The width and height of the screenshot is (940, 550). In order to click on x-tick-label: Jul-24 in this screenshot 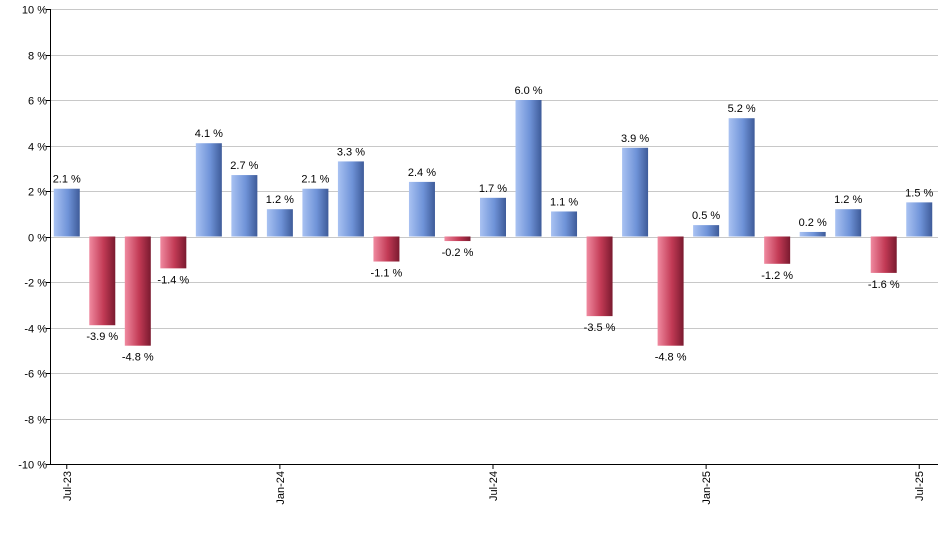, I will do `click(494, 486)`.